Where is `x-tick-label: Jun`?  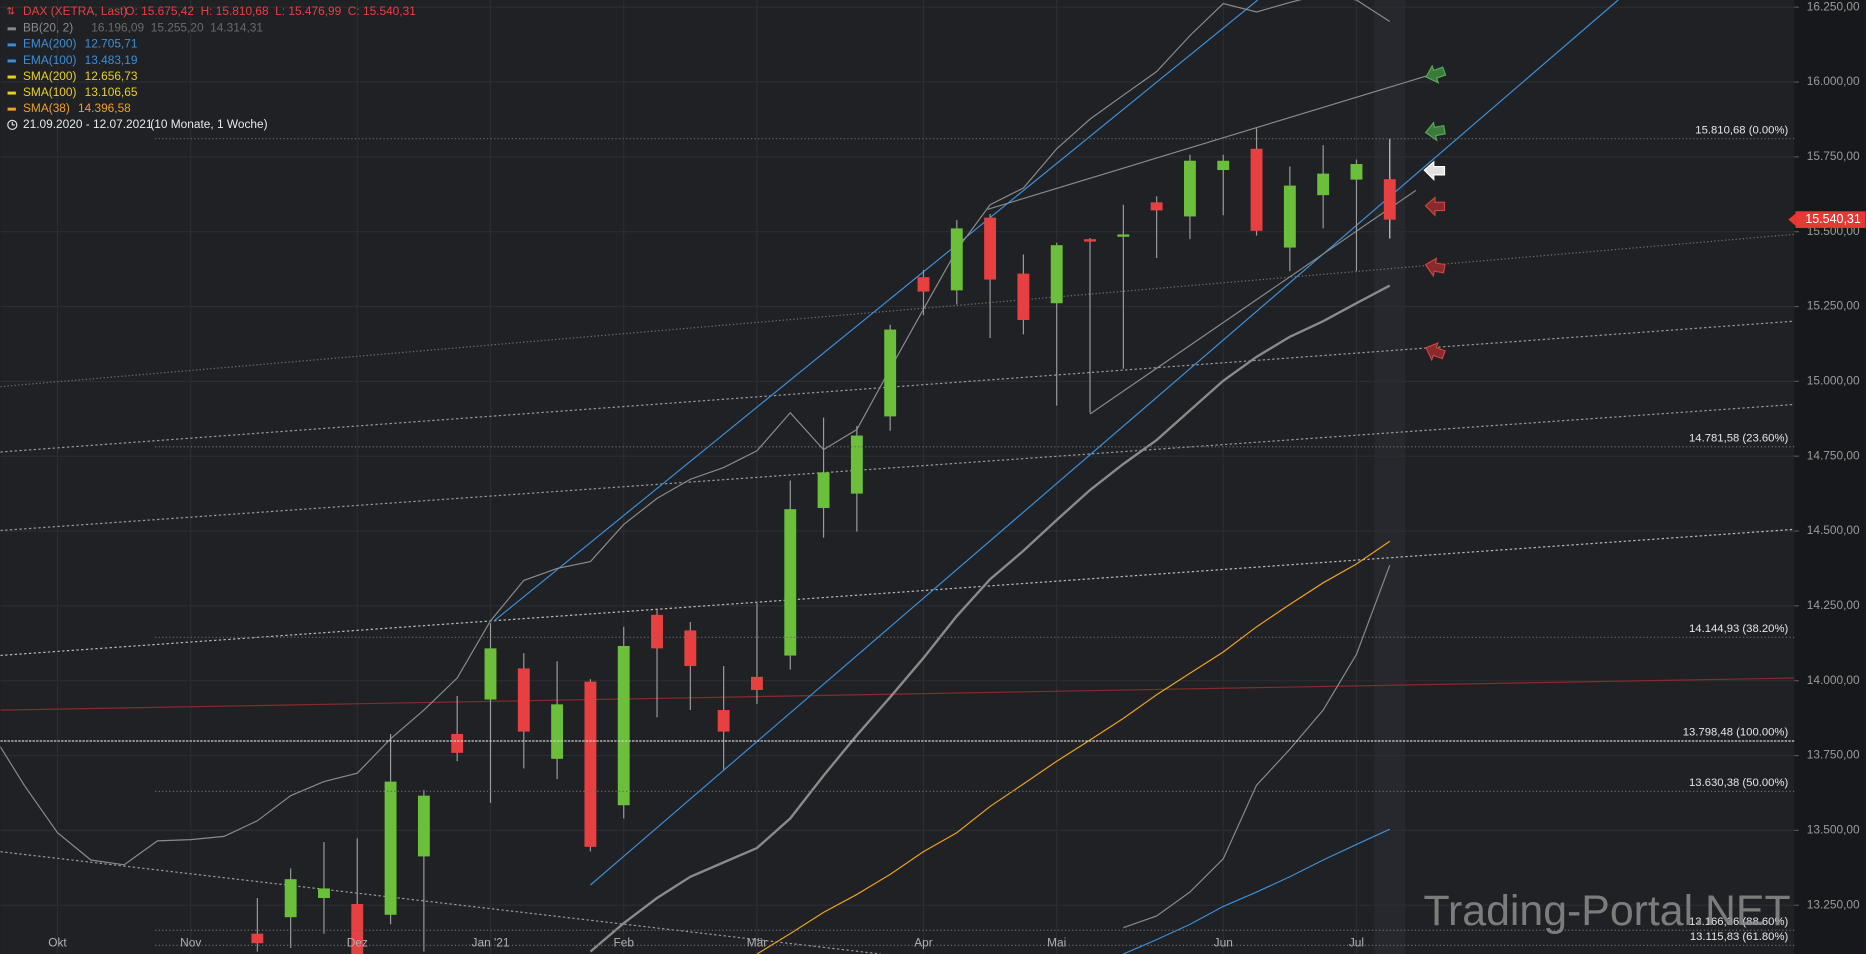 x-tick-label: Jun is located at coordinates (1223, 942).